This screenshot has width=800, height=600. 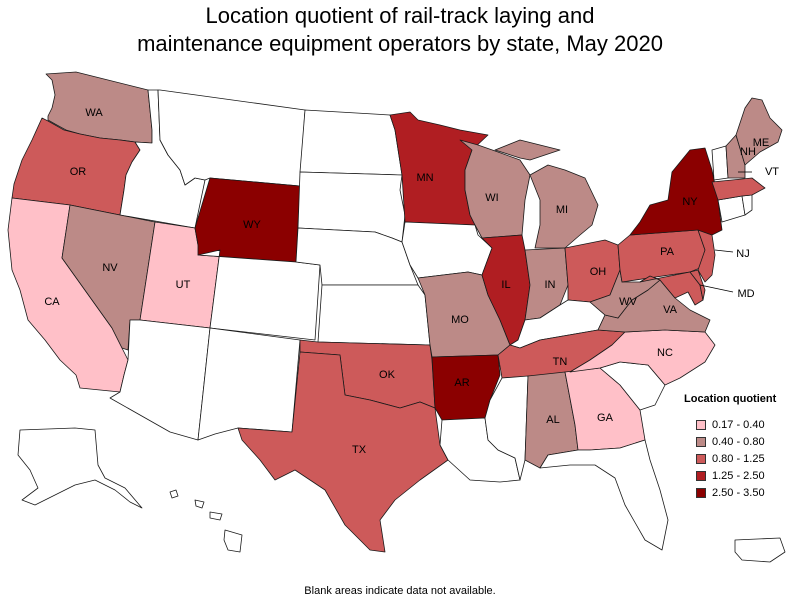 What do you see at coordinates (552, 420) in the screenshot?
I see `state-label-al: AL` at bounding box center [552, 420].